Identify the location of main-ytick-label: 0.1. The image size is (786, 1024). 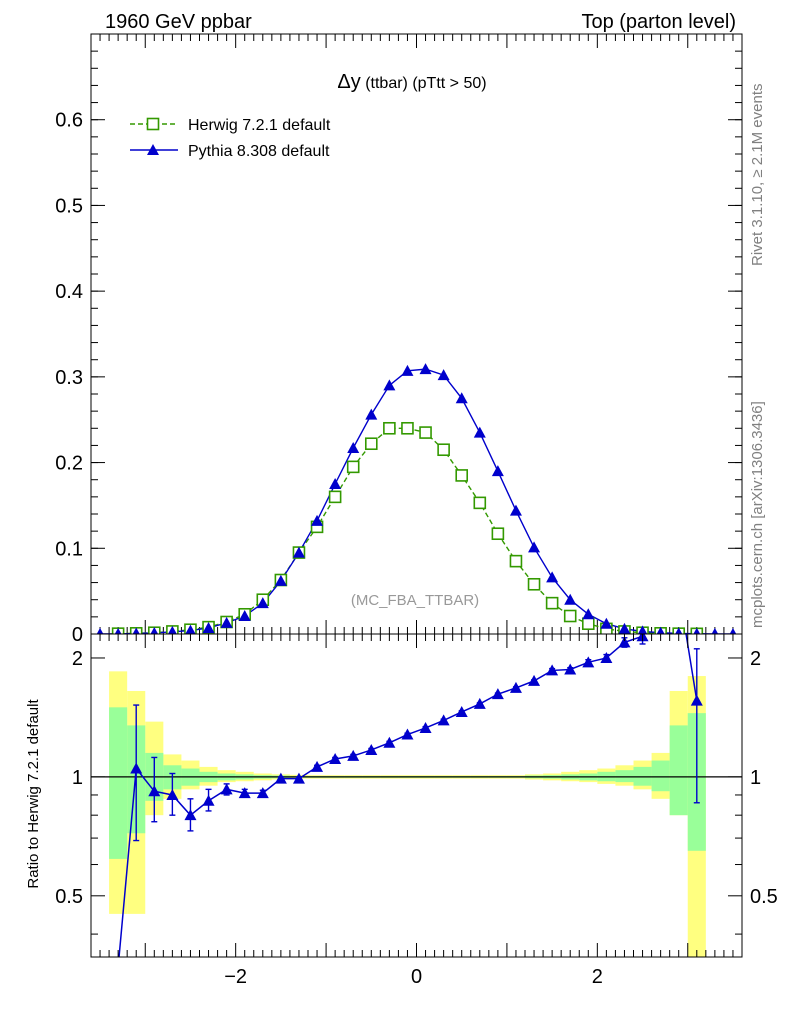
(69, 549).